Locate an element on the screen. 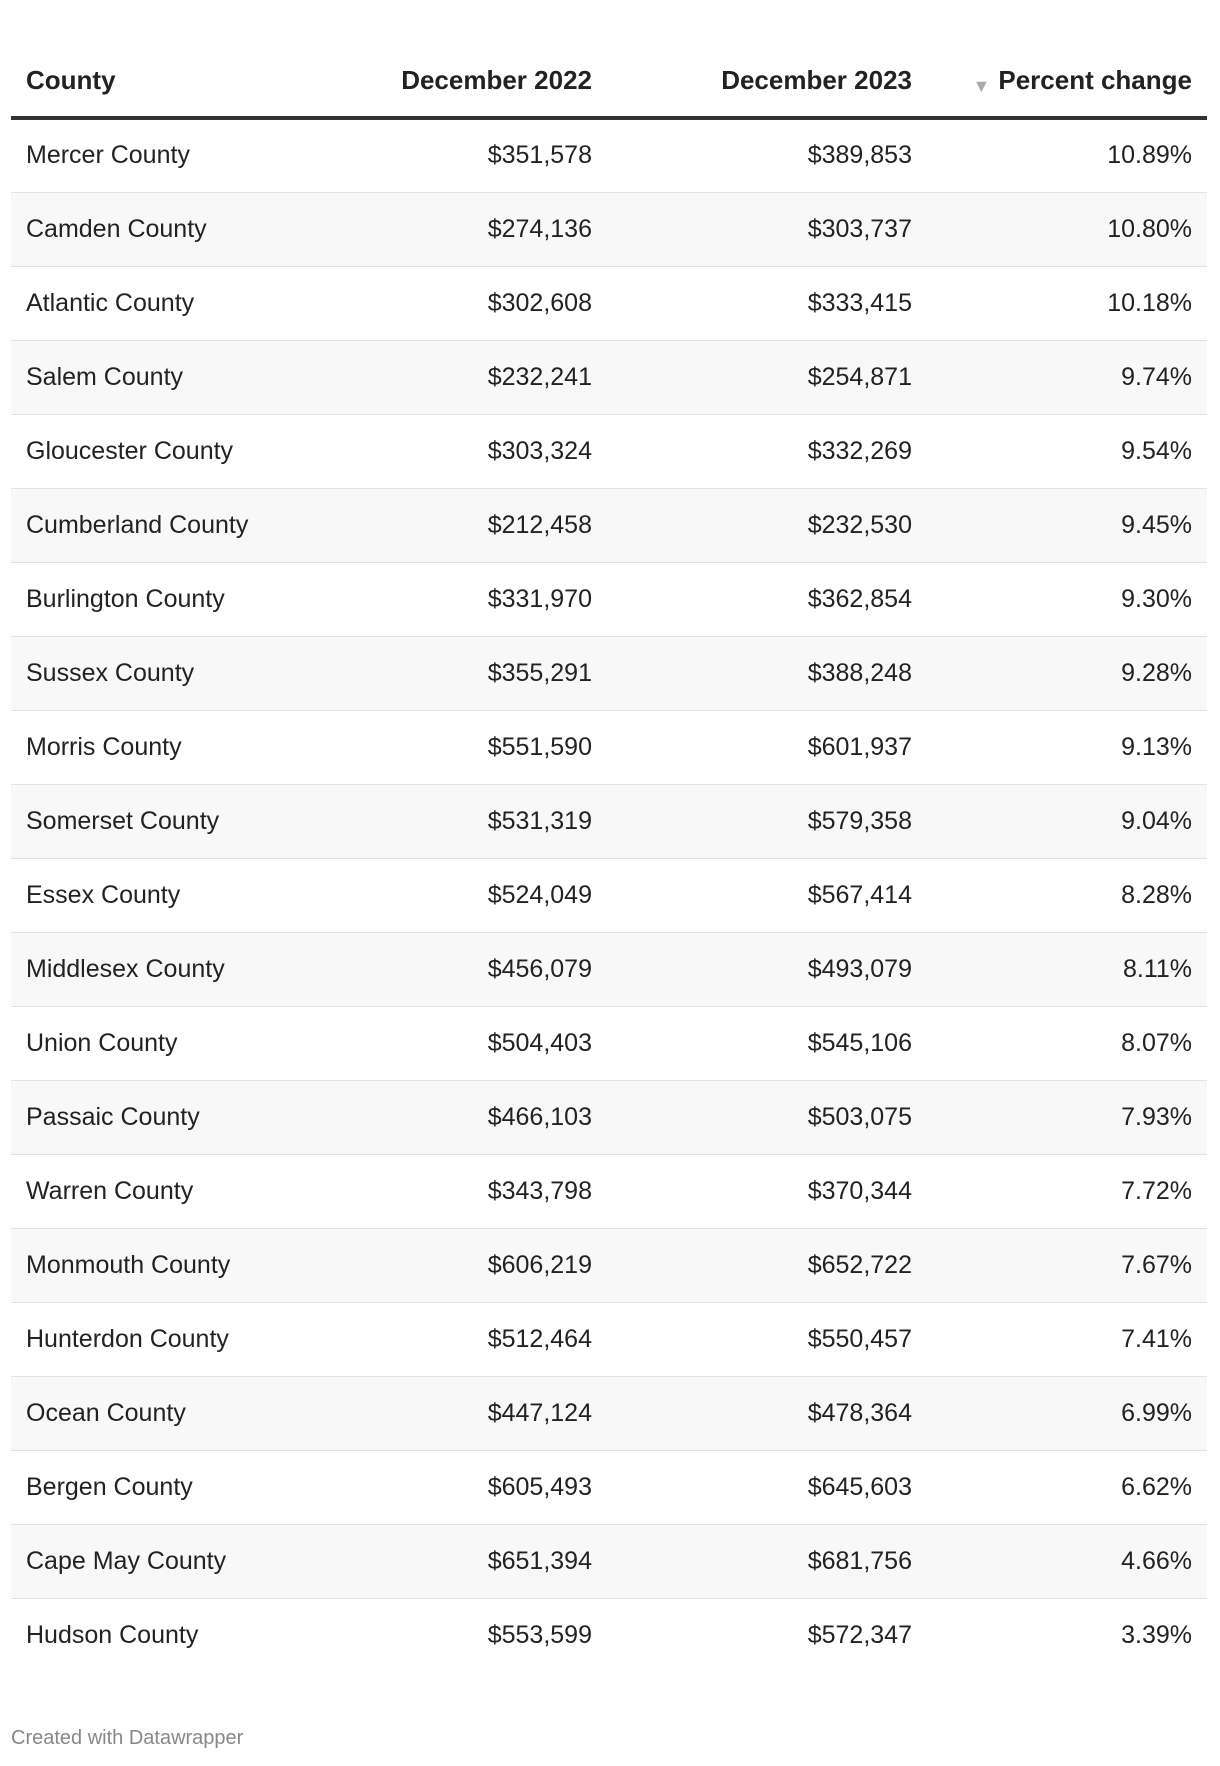 Image resolution: width=1220 pixels, height=1766 pixels. cell-december-2023: $550,457 is located at coordinates (767, 1339).